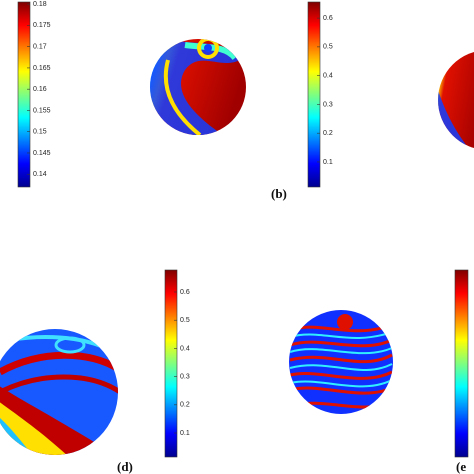 This screenshot has height=474, width=474. Describe the element at coordinates (461, 466) in the screenshot. I see `panel-label: (e` at that location.